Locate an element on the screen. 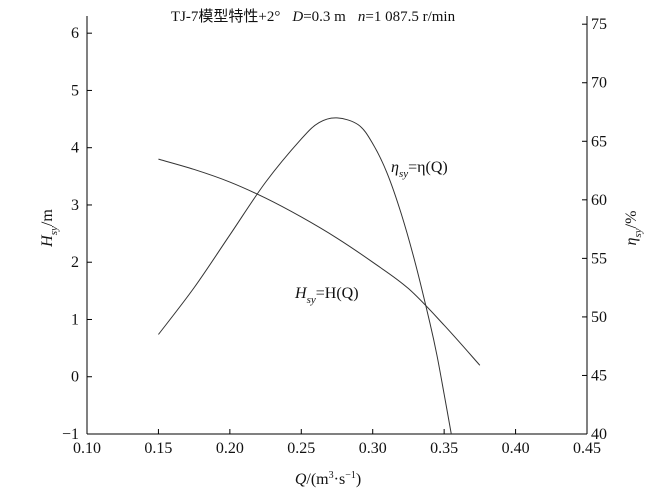 The height and width of the screenshot is (497, 650). y-left-axis-label: Hsy/m is located at coordinates (49, 228).